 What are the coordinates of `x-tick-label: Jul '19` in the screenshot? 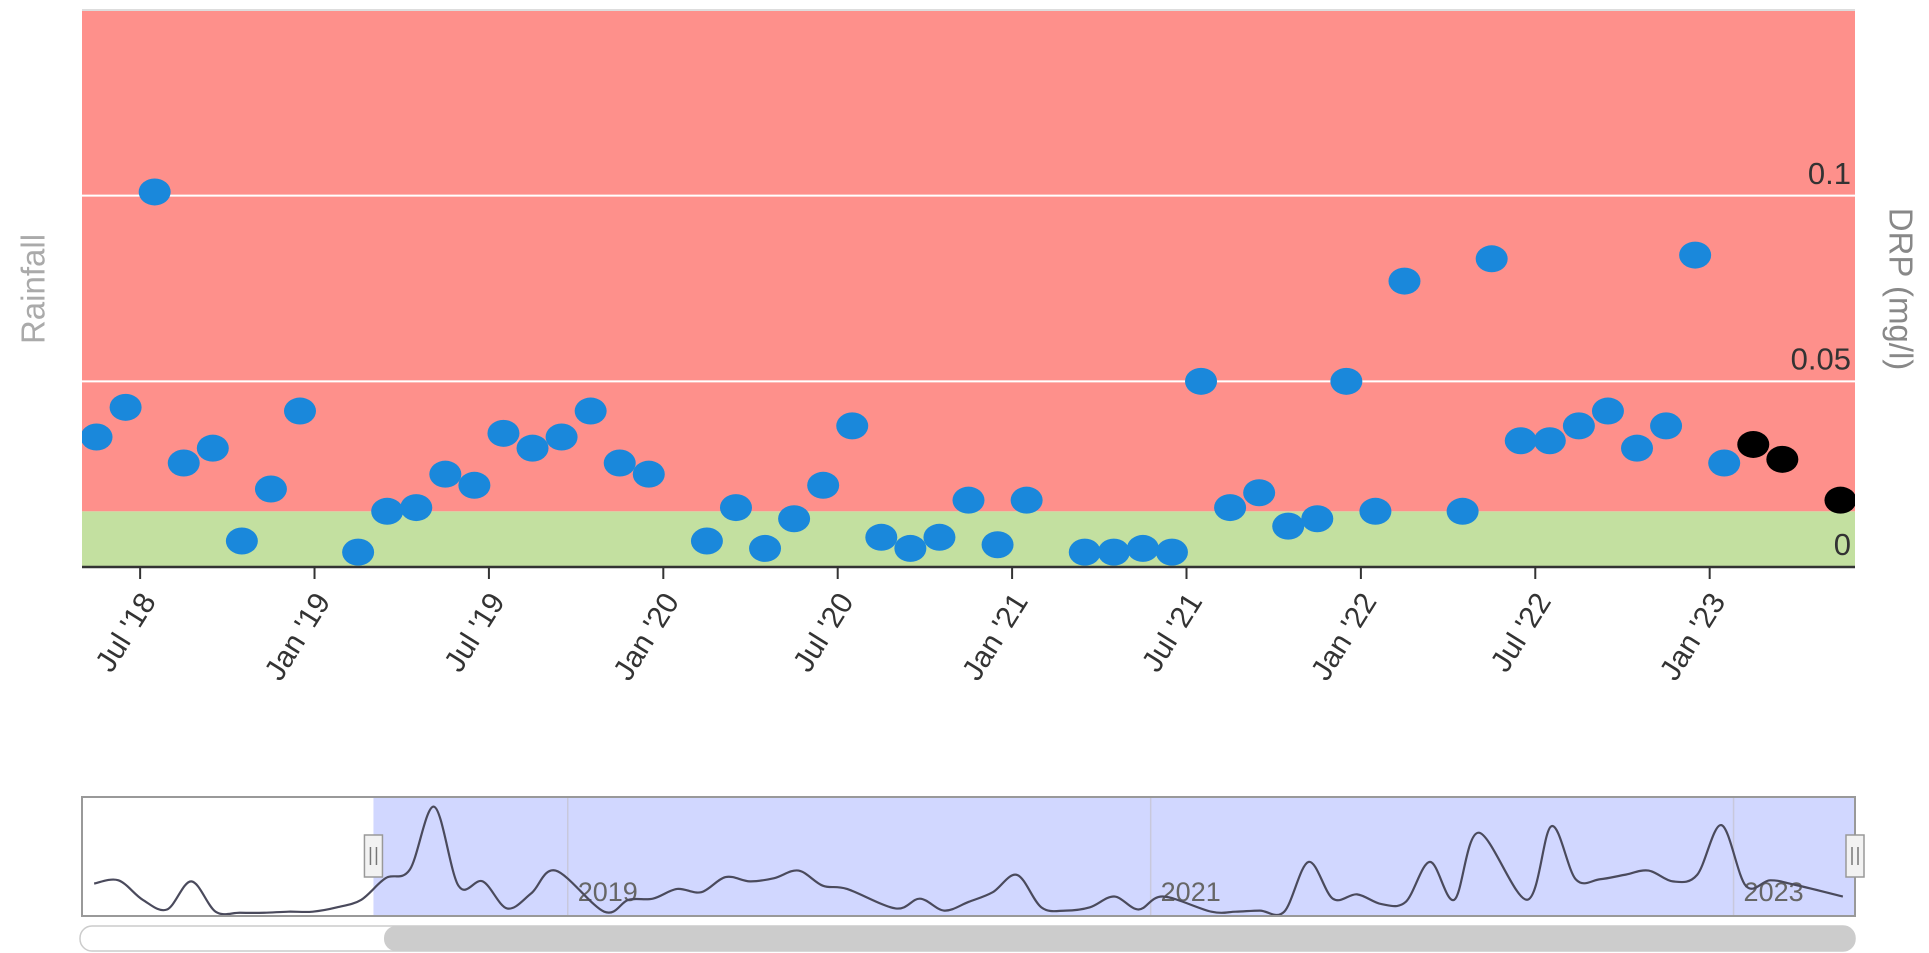 It's located at (474, 632).